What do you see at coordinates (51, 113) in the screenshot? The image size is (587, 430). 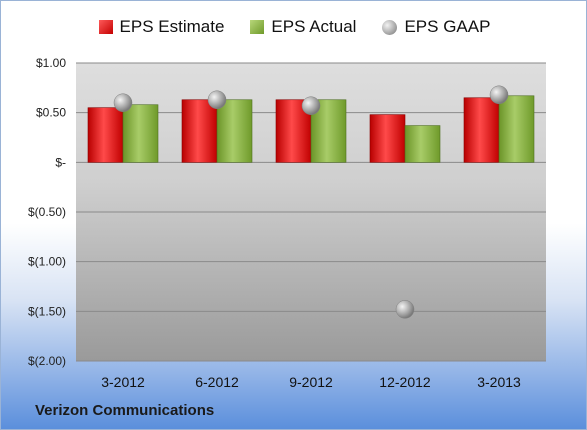 I see `y-tick-label: $0.50` at bounding box center [51, 113].